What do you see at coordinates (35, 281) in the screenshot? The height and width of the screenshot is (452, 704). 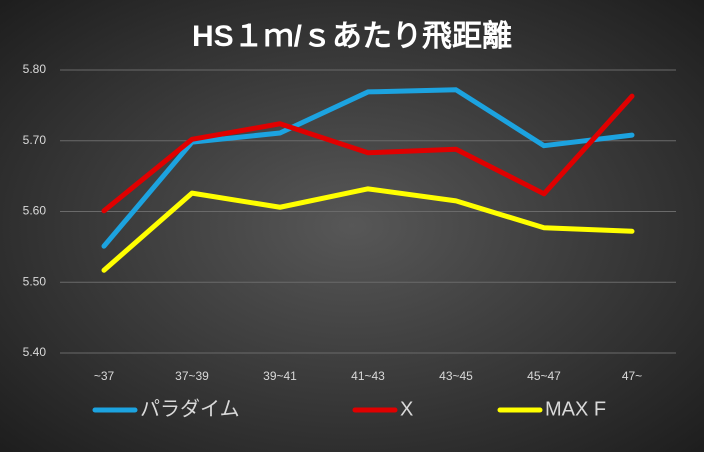 I see `y-tick-label: 5.50` at bounding box center [35, 281].